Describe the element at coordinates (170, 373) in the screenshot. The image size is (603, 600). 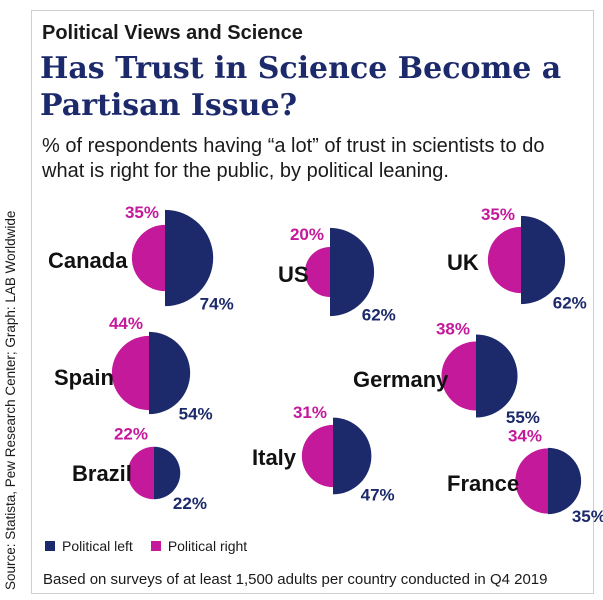
I see `half-left-spain` at that location.